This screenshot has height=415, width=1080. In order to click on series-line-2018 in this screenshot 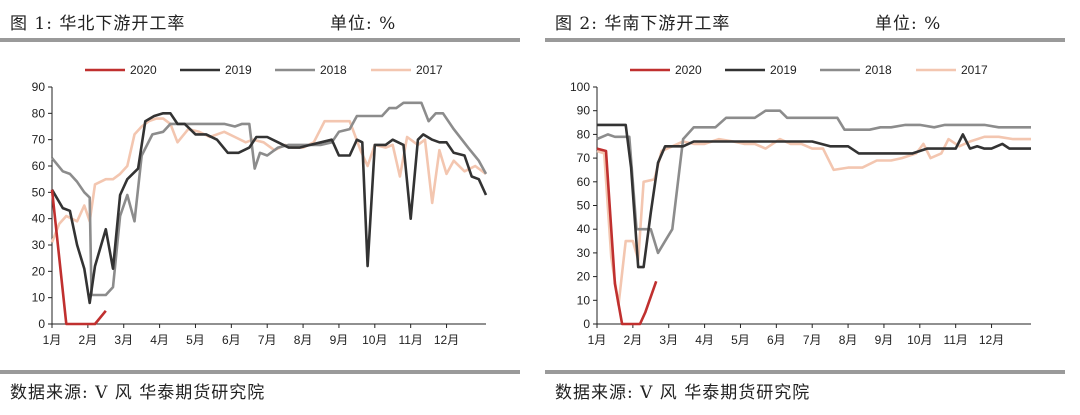, I will do `click(813, 182)`.